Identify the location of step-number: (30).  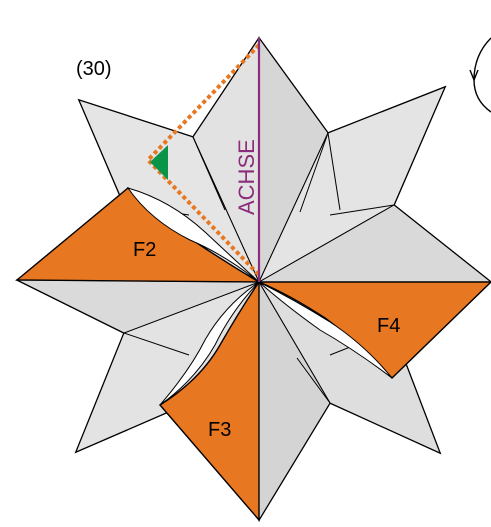
(94, 69).